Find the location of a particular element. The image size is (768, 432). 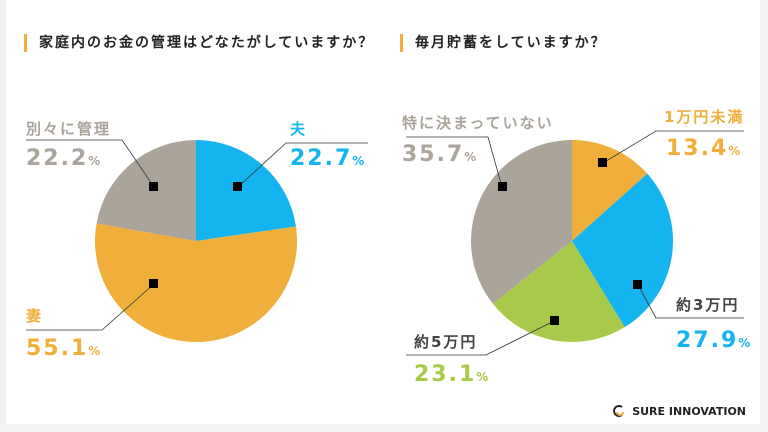

brand-logo: SURE INNOVATION is located at coordinates (679, 411).